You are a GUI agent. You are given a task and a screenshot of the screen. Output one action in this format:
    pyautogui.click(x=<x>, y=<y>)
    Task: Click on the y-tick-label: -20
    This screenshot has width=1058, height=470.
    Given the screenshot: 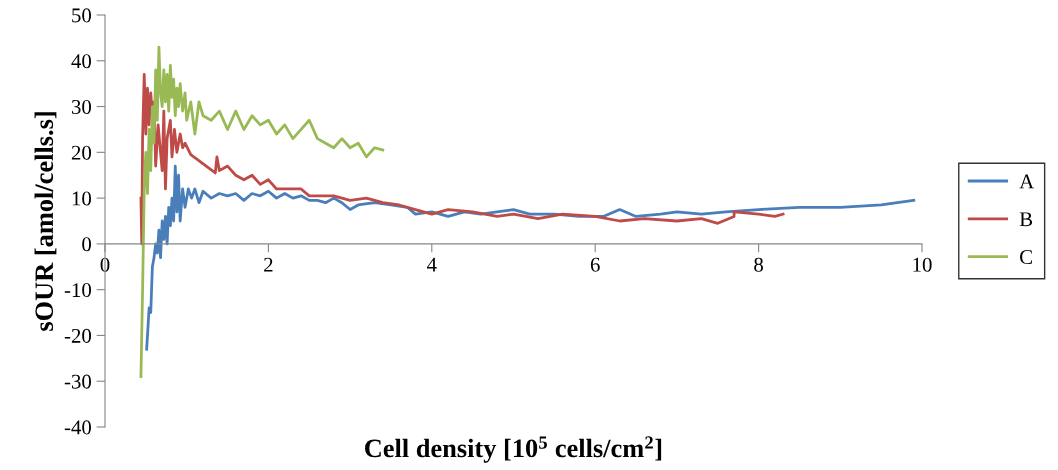 What is the action you would take?
    pyautogui.click(x=78, y=335)
    